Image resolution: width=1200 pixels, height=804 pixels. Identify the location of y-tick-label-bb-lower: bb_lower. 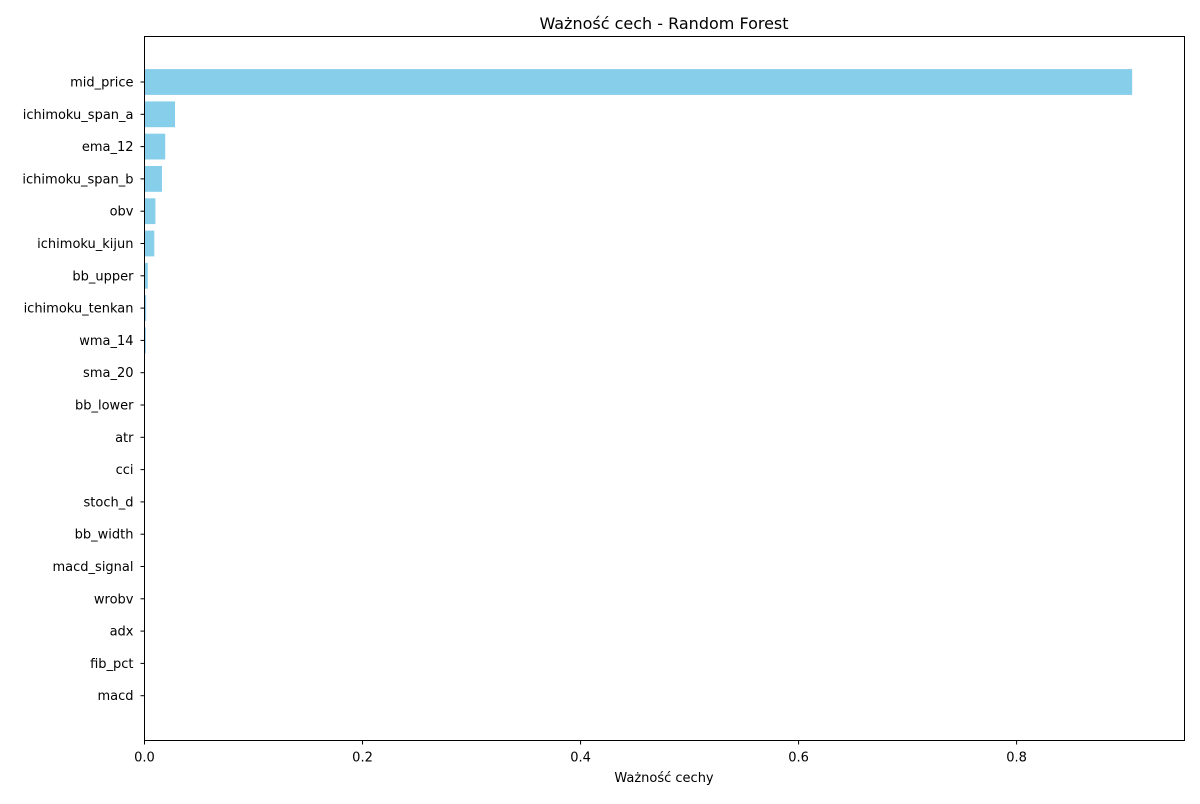
(104, 406).